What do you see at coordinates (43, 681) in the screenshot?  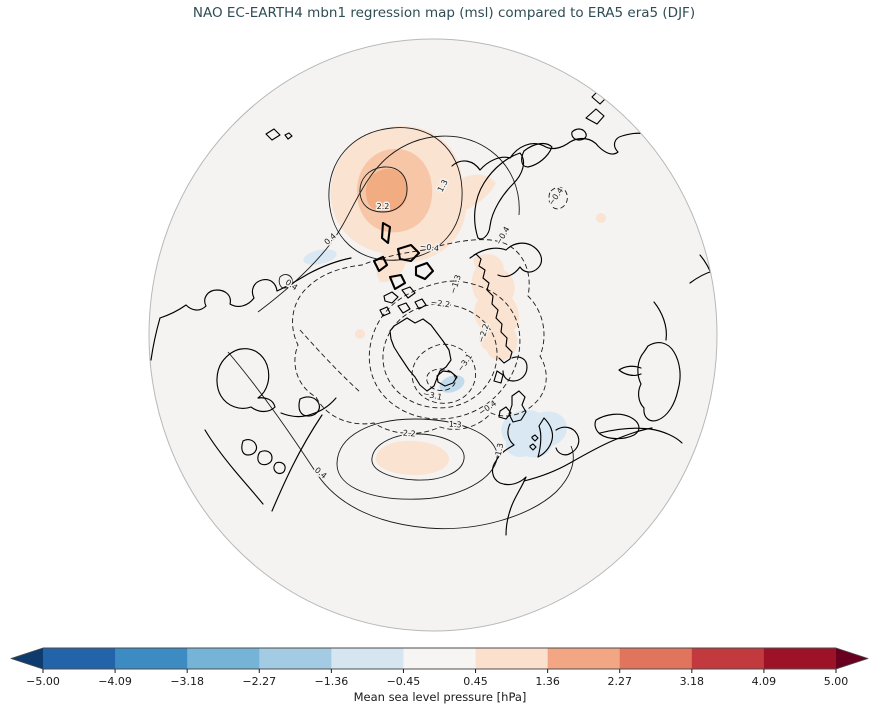 I see `colorbar-tick-label: −5.00` at bounding box center [43, 681].